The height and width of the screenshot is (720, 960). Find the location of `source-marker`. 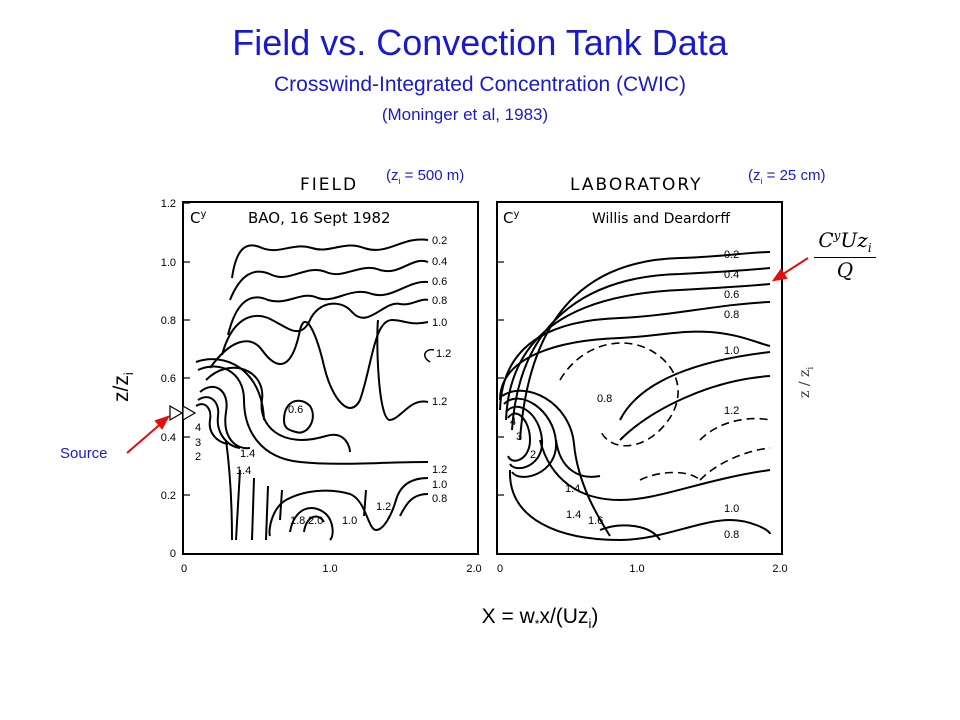

source-marker is located at coordinates (183, 413).